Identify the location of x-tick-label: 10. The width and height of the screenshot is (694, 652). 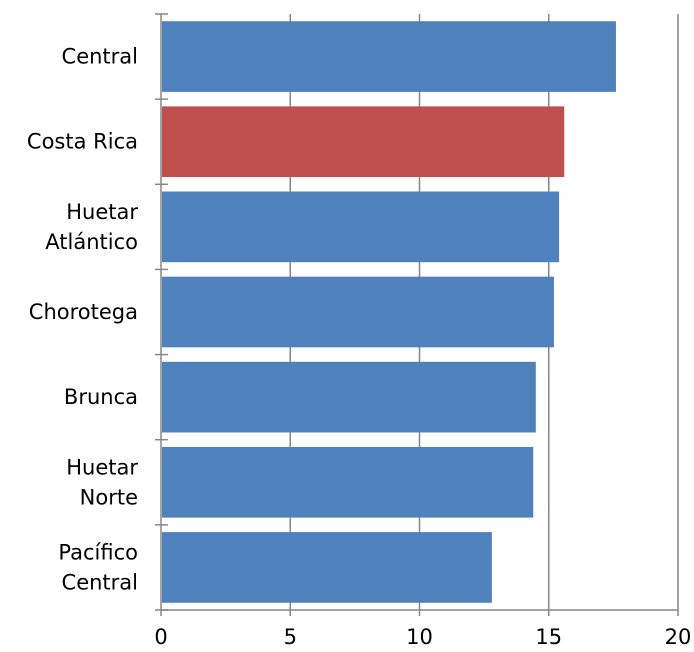
(419, 637).